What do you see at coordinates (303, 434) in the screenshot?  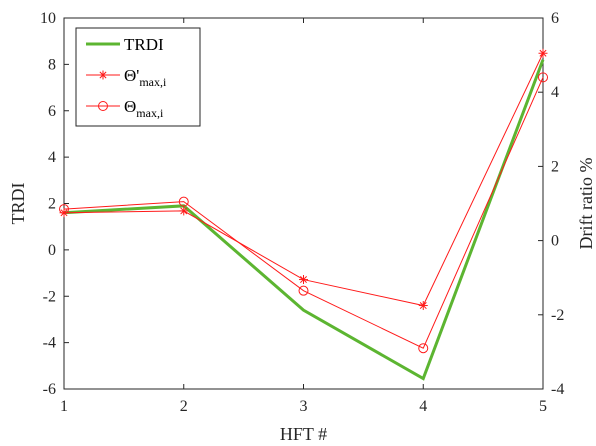 I see `x-axis-title: HFT #` at bounding box center [303, 434].